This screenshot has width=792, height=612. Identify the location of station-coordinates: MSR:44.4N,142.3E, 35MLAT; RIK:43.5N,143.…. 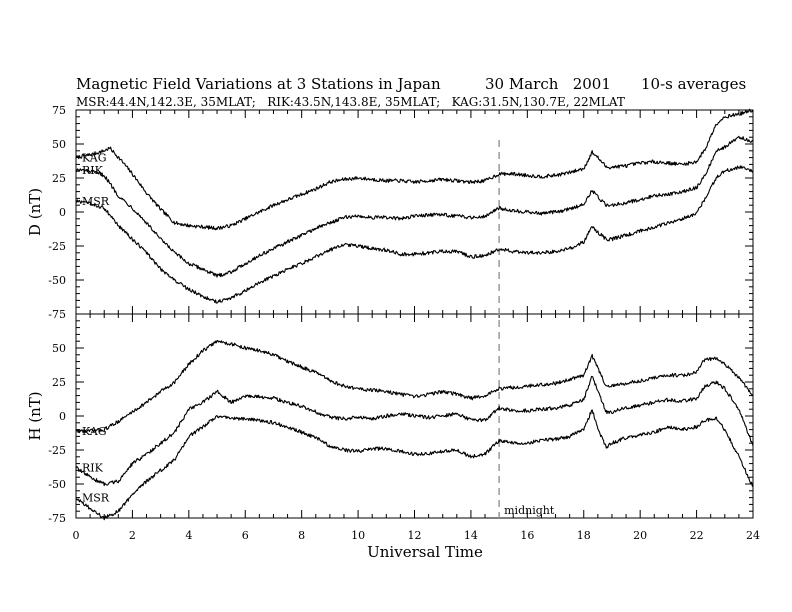
(350, 102).